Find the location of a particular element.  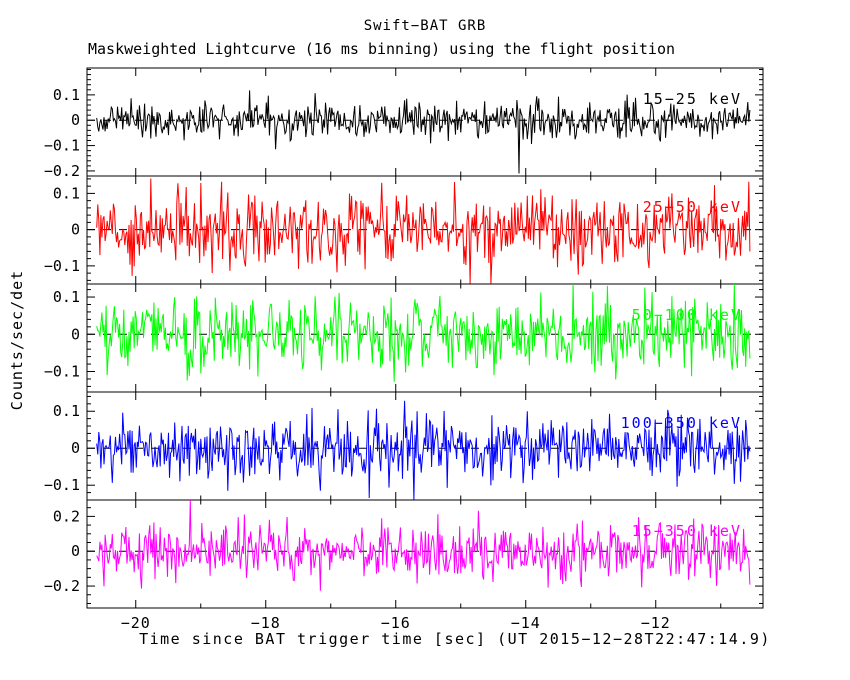

x-tick-label: −20 is located at coordinates (136, 623).